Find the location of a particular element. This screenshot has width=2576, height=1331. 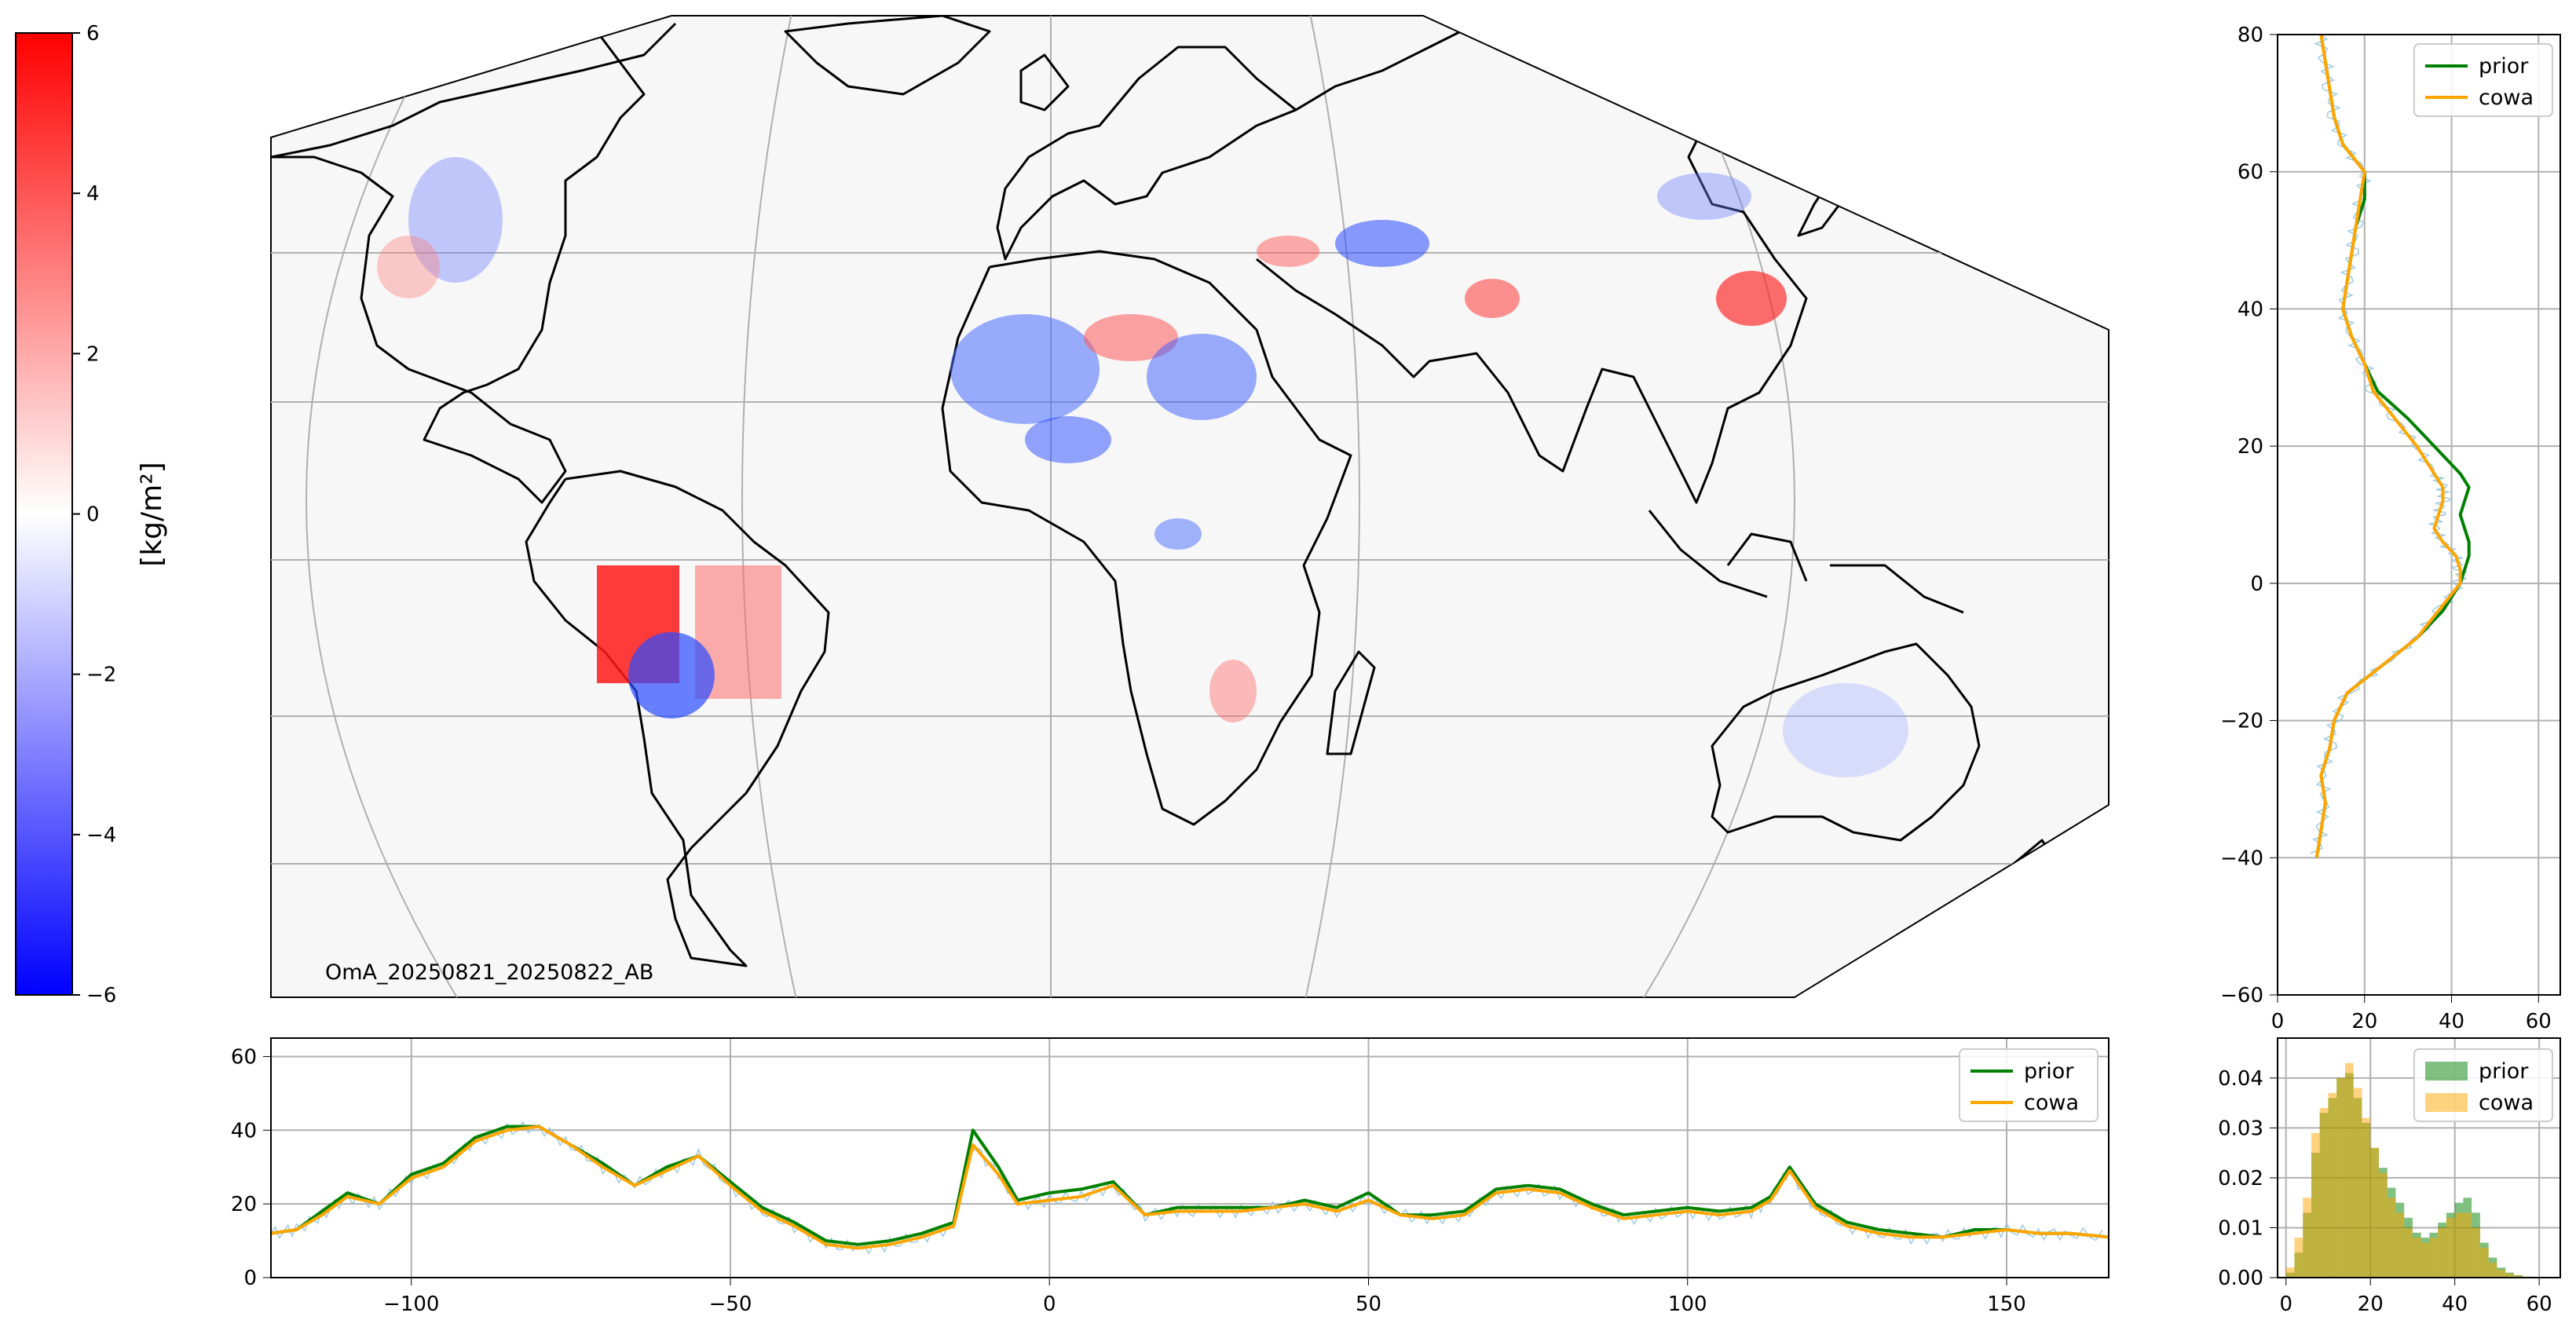

y-tick-label: −60 is located at coordinates (2242, 995).